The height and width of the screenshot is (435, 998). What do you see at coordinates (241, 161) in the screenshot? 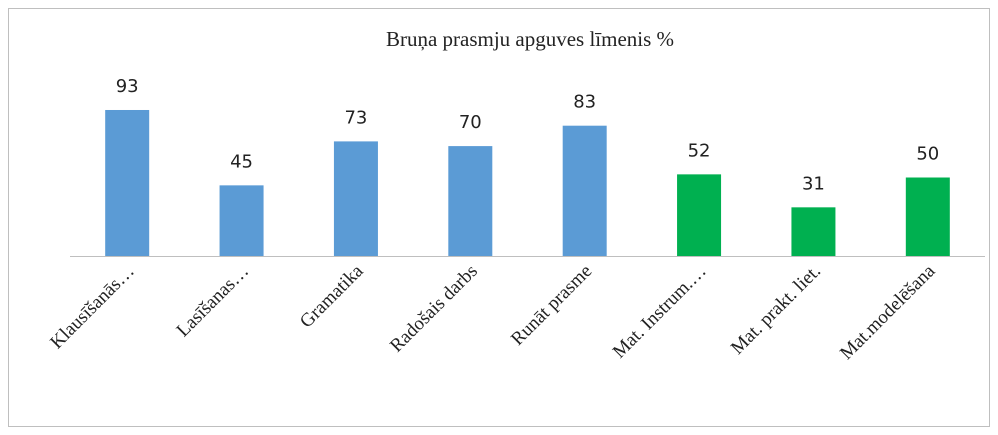
I see `value-label: 45` at bounding box center [241, 161].